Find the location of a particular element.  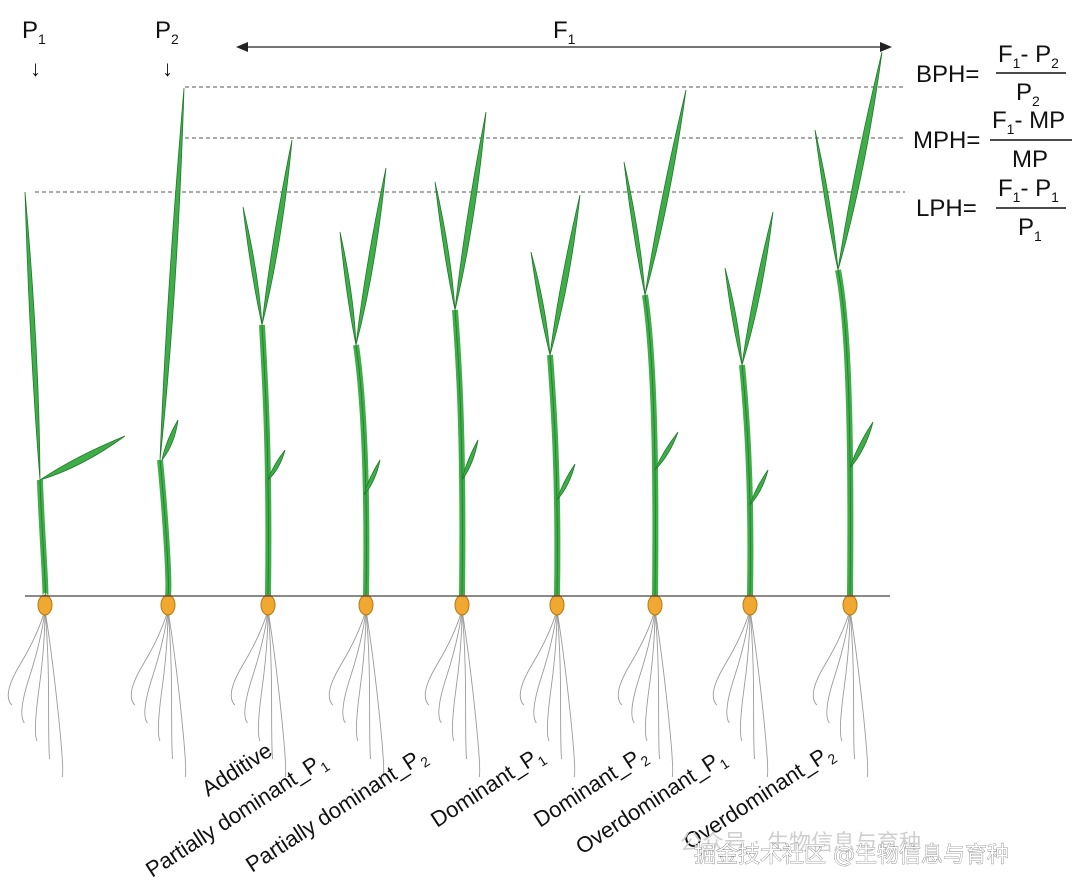

svg-text: P1 is located at coordinates (1030, 229).